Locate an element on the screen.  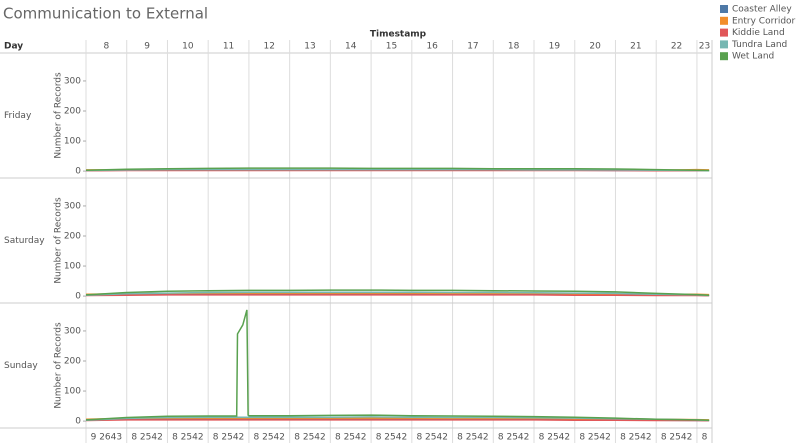
legend-label: Tundra Land is located at coordinates (759, 45).